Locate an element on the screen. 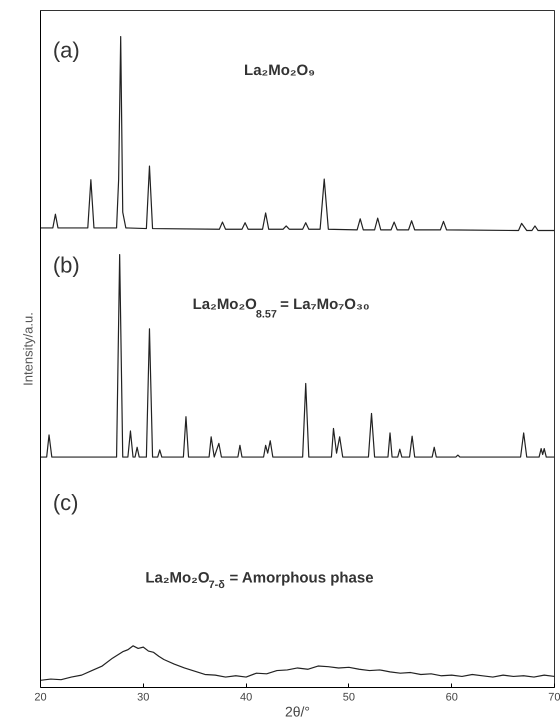 Image resolution: width=560 pixels, height=723 pixels. x-axis-title: 2θ/° is located at coordinates (297, 712).